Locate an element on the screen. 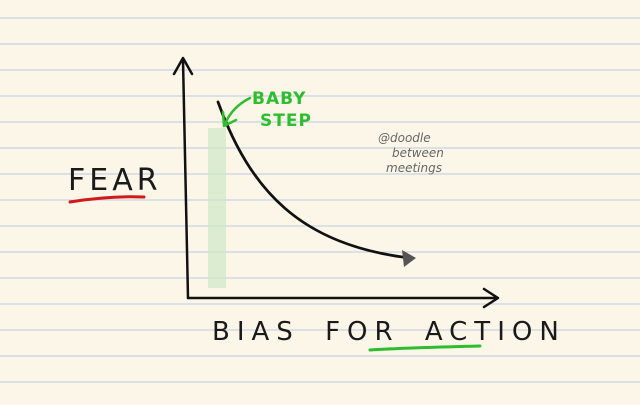  y-label-underline is located at coordinates (107, 199).